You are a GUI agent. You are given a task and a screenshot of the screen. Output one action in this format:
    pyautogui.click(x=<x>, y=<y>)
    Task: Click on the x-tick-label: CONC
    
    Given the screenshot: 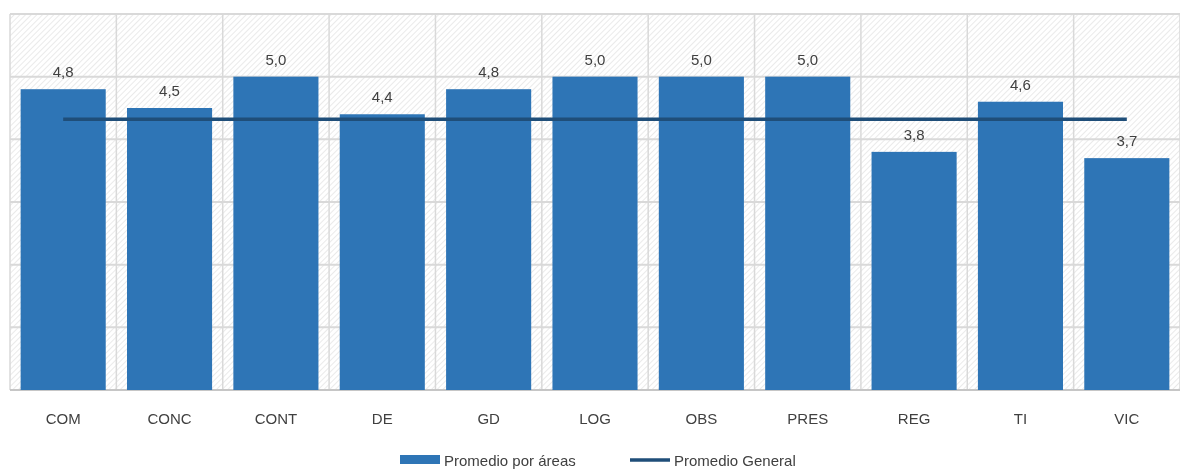 What is the action you would take?
    pyautogui.click(x=169, y=418)
    